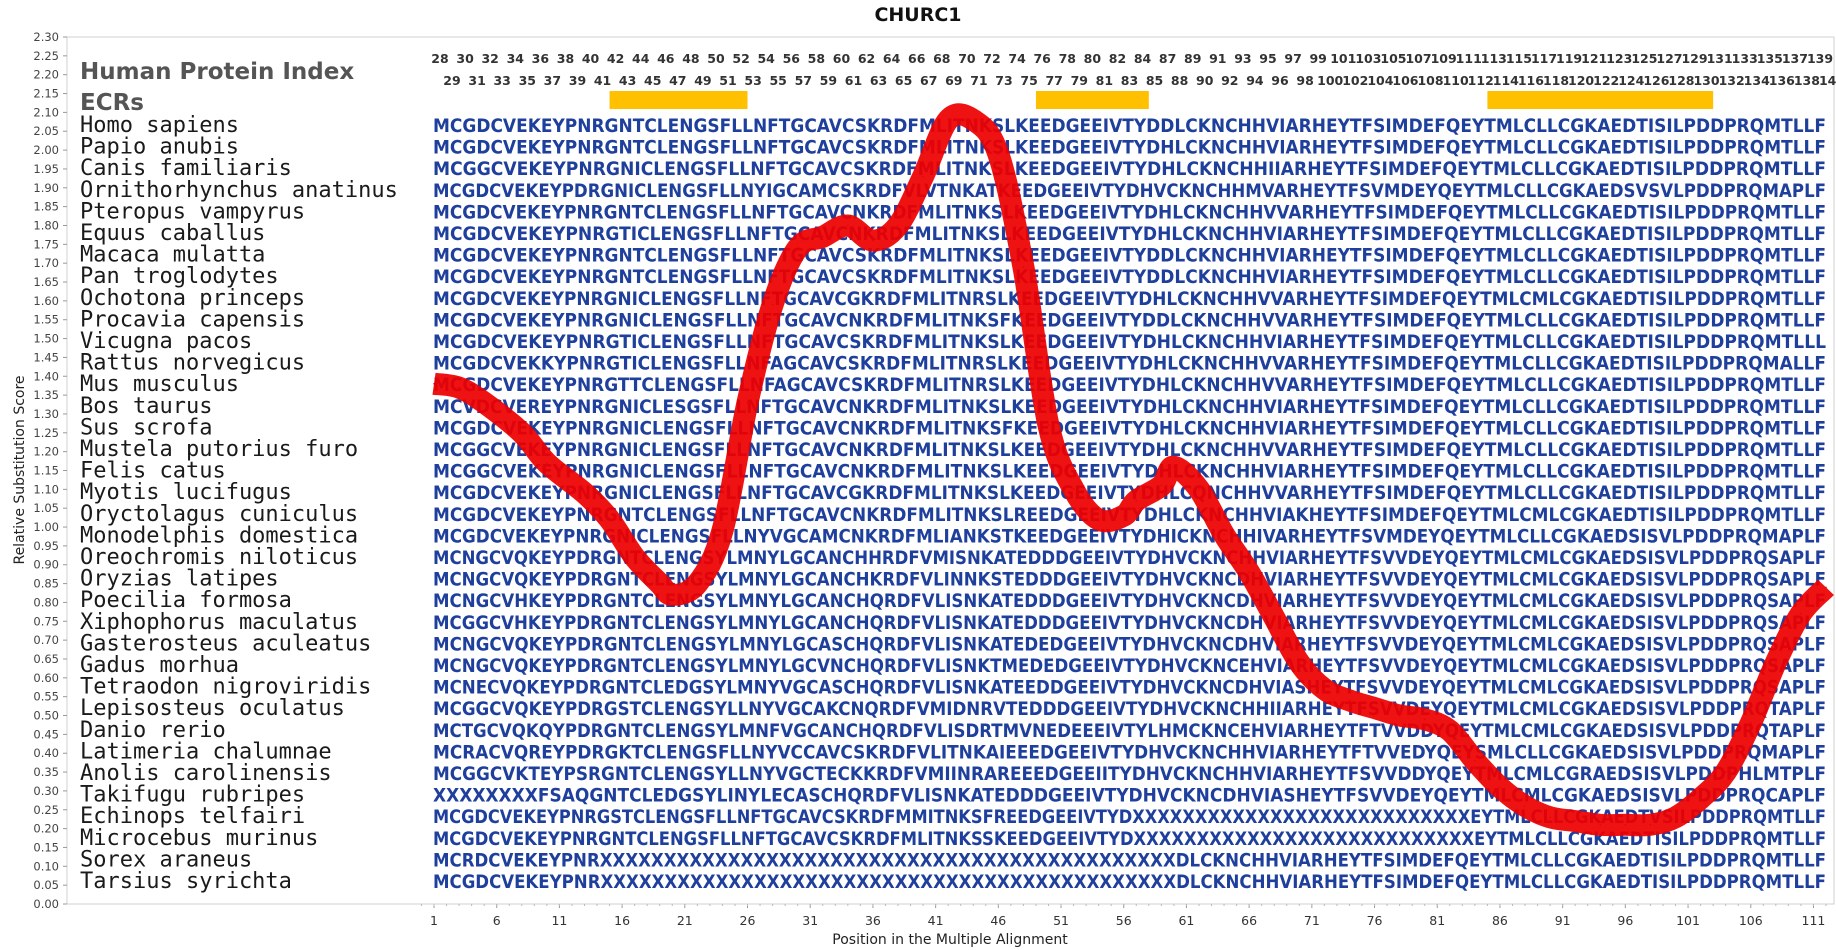 The height and width of the screenshot is (950, 1836). Describe the element at coordinates (690, 58) in the screenshot. I see `human-position-label: 48` at that location.